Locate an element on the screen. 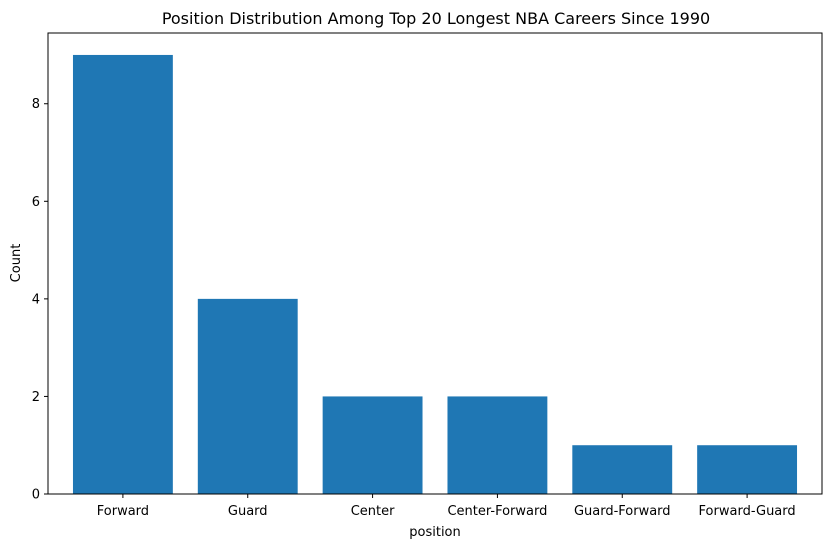  x-tick-label: Center-Forward is located at coordinates (497, 511).